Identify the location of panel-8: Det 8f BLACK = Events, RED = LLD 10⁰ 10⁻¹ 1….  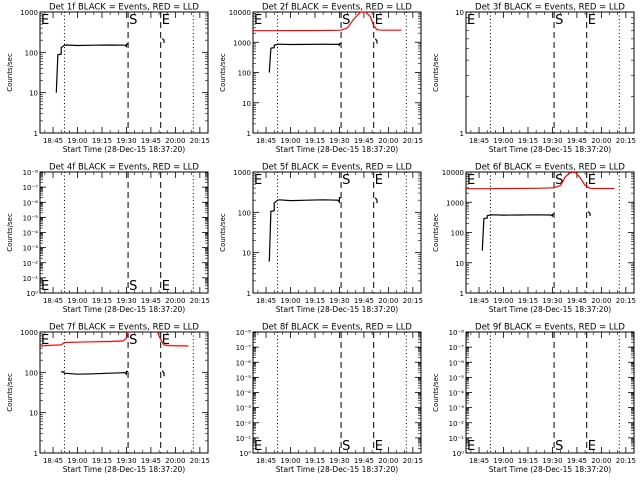
(329, 399).